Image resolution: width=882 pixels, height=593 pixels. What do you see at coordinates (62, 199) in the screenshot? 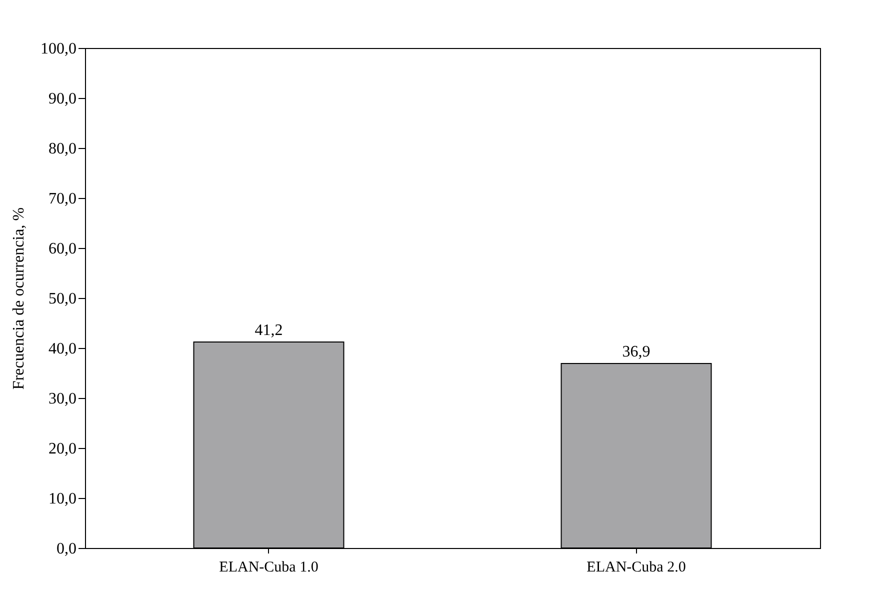
I see `y-tick-label: 70,0` at bounding box center [62, 199].